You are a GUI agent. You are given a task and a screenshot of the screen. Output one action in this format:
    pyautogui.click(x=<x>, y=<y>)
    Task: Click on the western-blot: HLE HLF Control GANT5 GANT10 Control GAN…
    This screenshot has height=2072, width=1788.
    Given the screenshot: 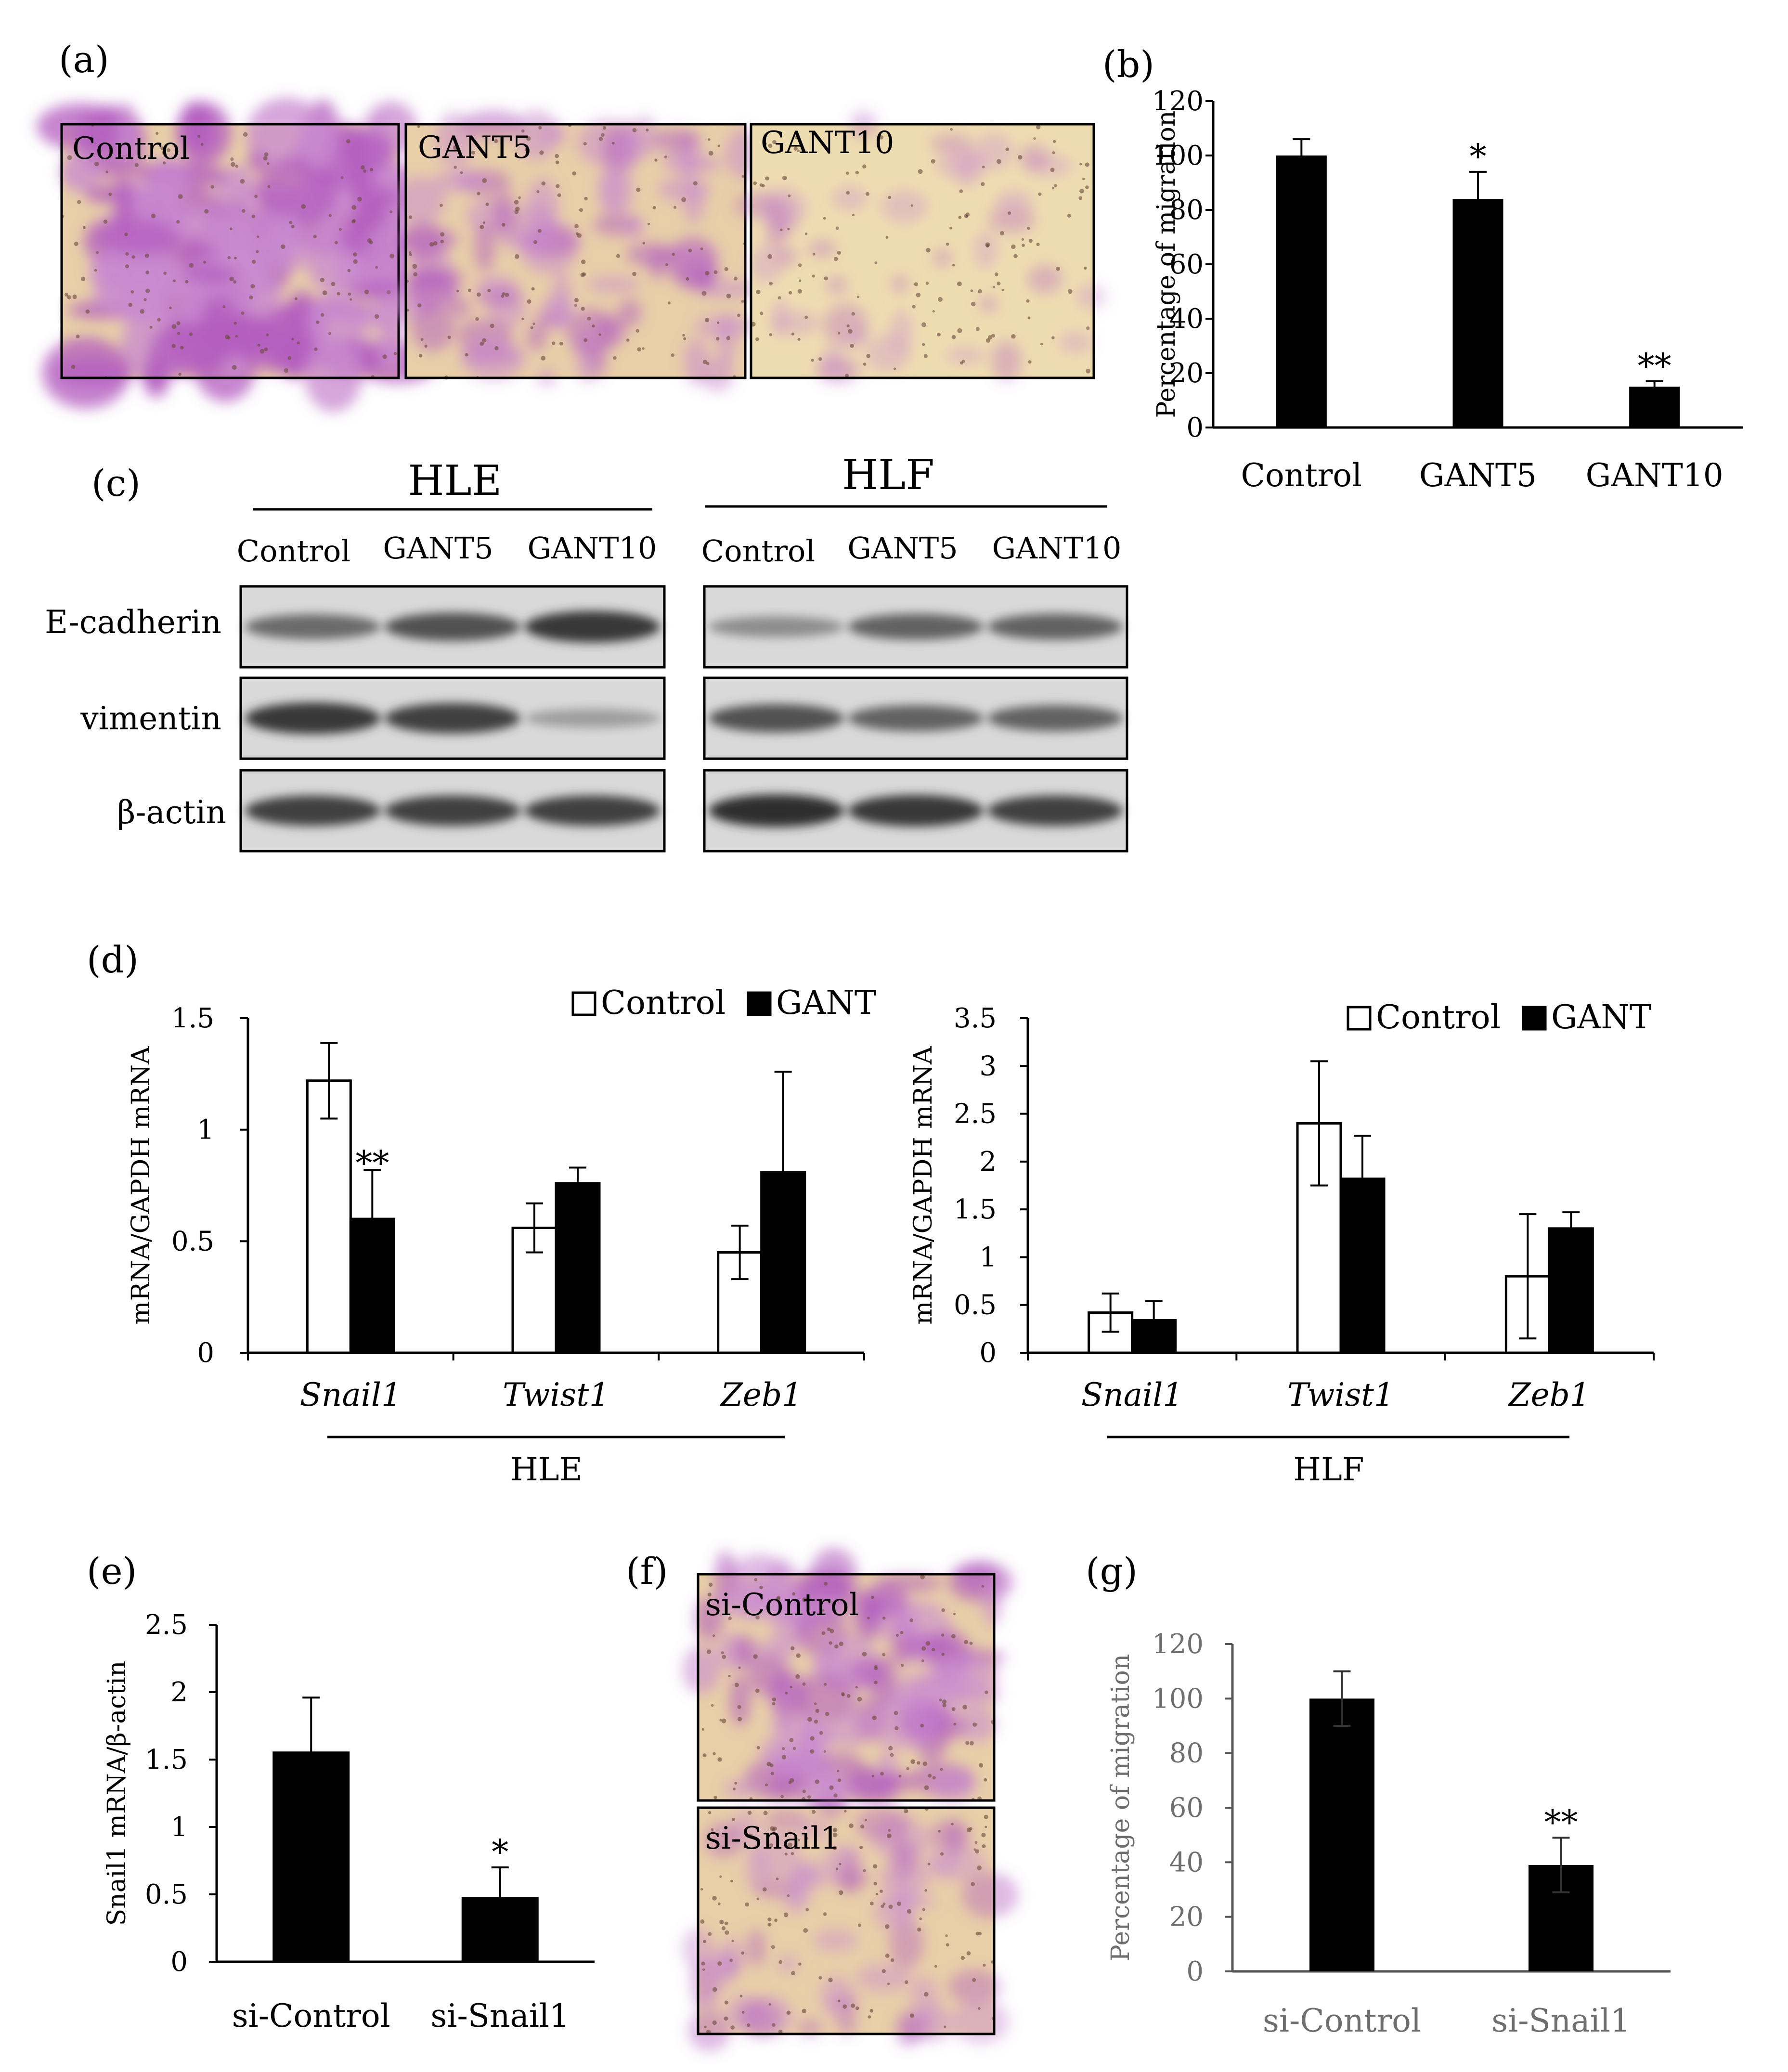 What is the action you would take?
    pyautogui.click(x=586, y=652)
    